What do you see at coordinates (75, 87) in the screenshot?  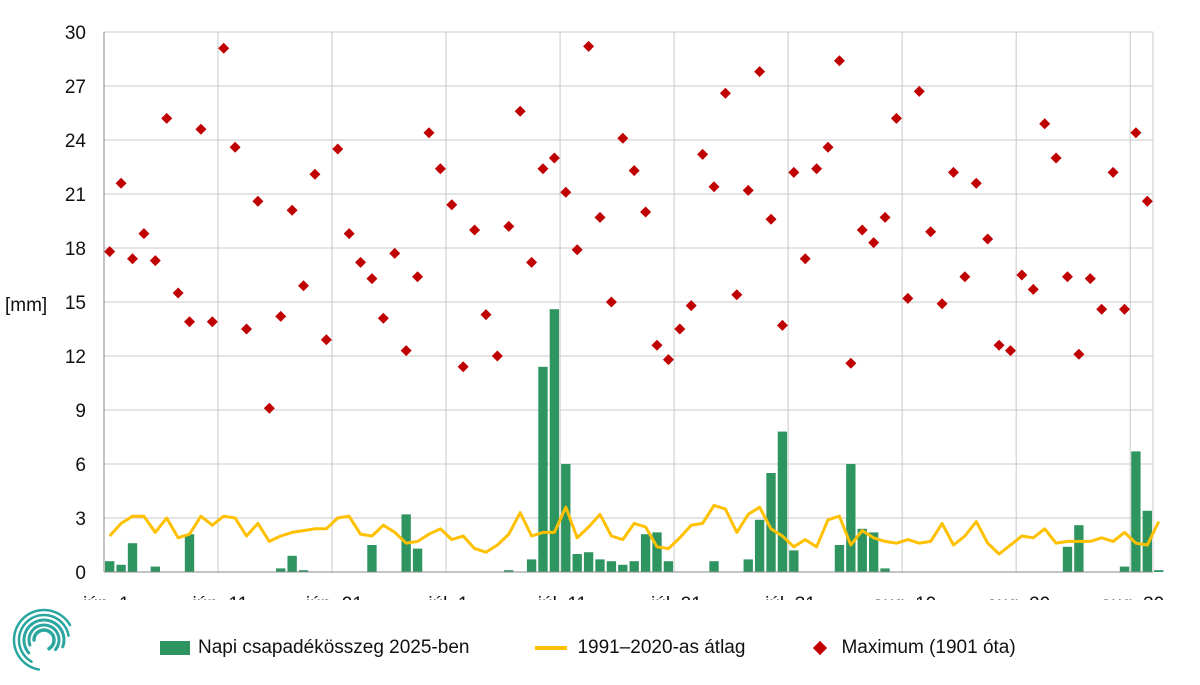 I see `y-tick-label: 27` at bounding box center [75, 87].